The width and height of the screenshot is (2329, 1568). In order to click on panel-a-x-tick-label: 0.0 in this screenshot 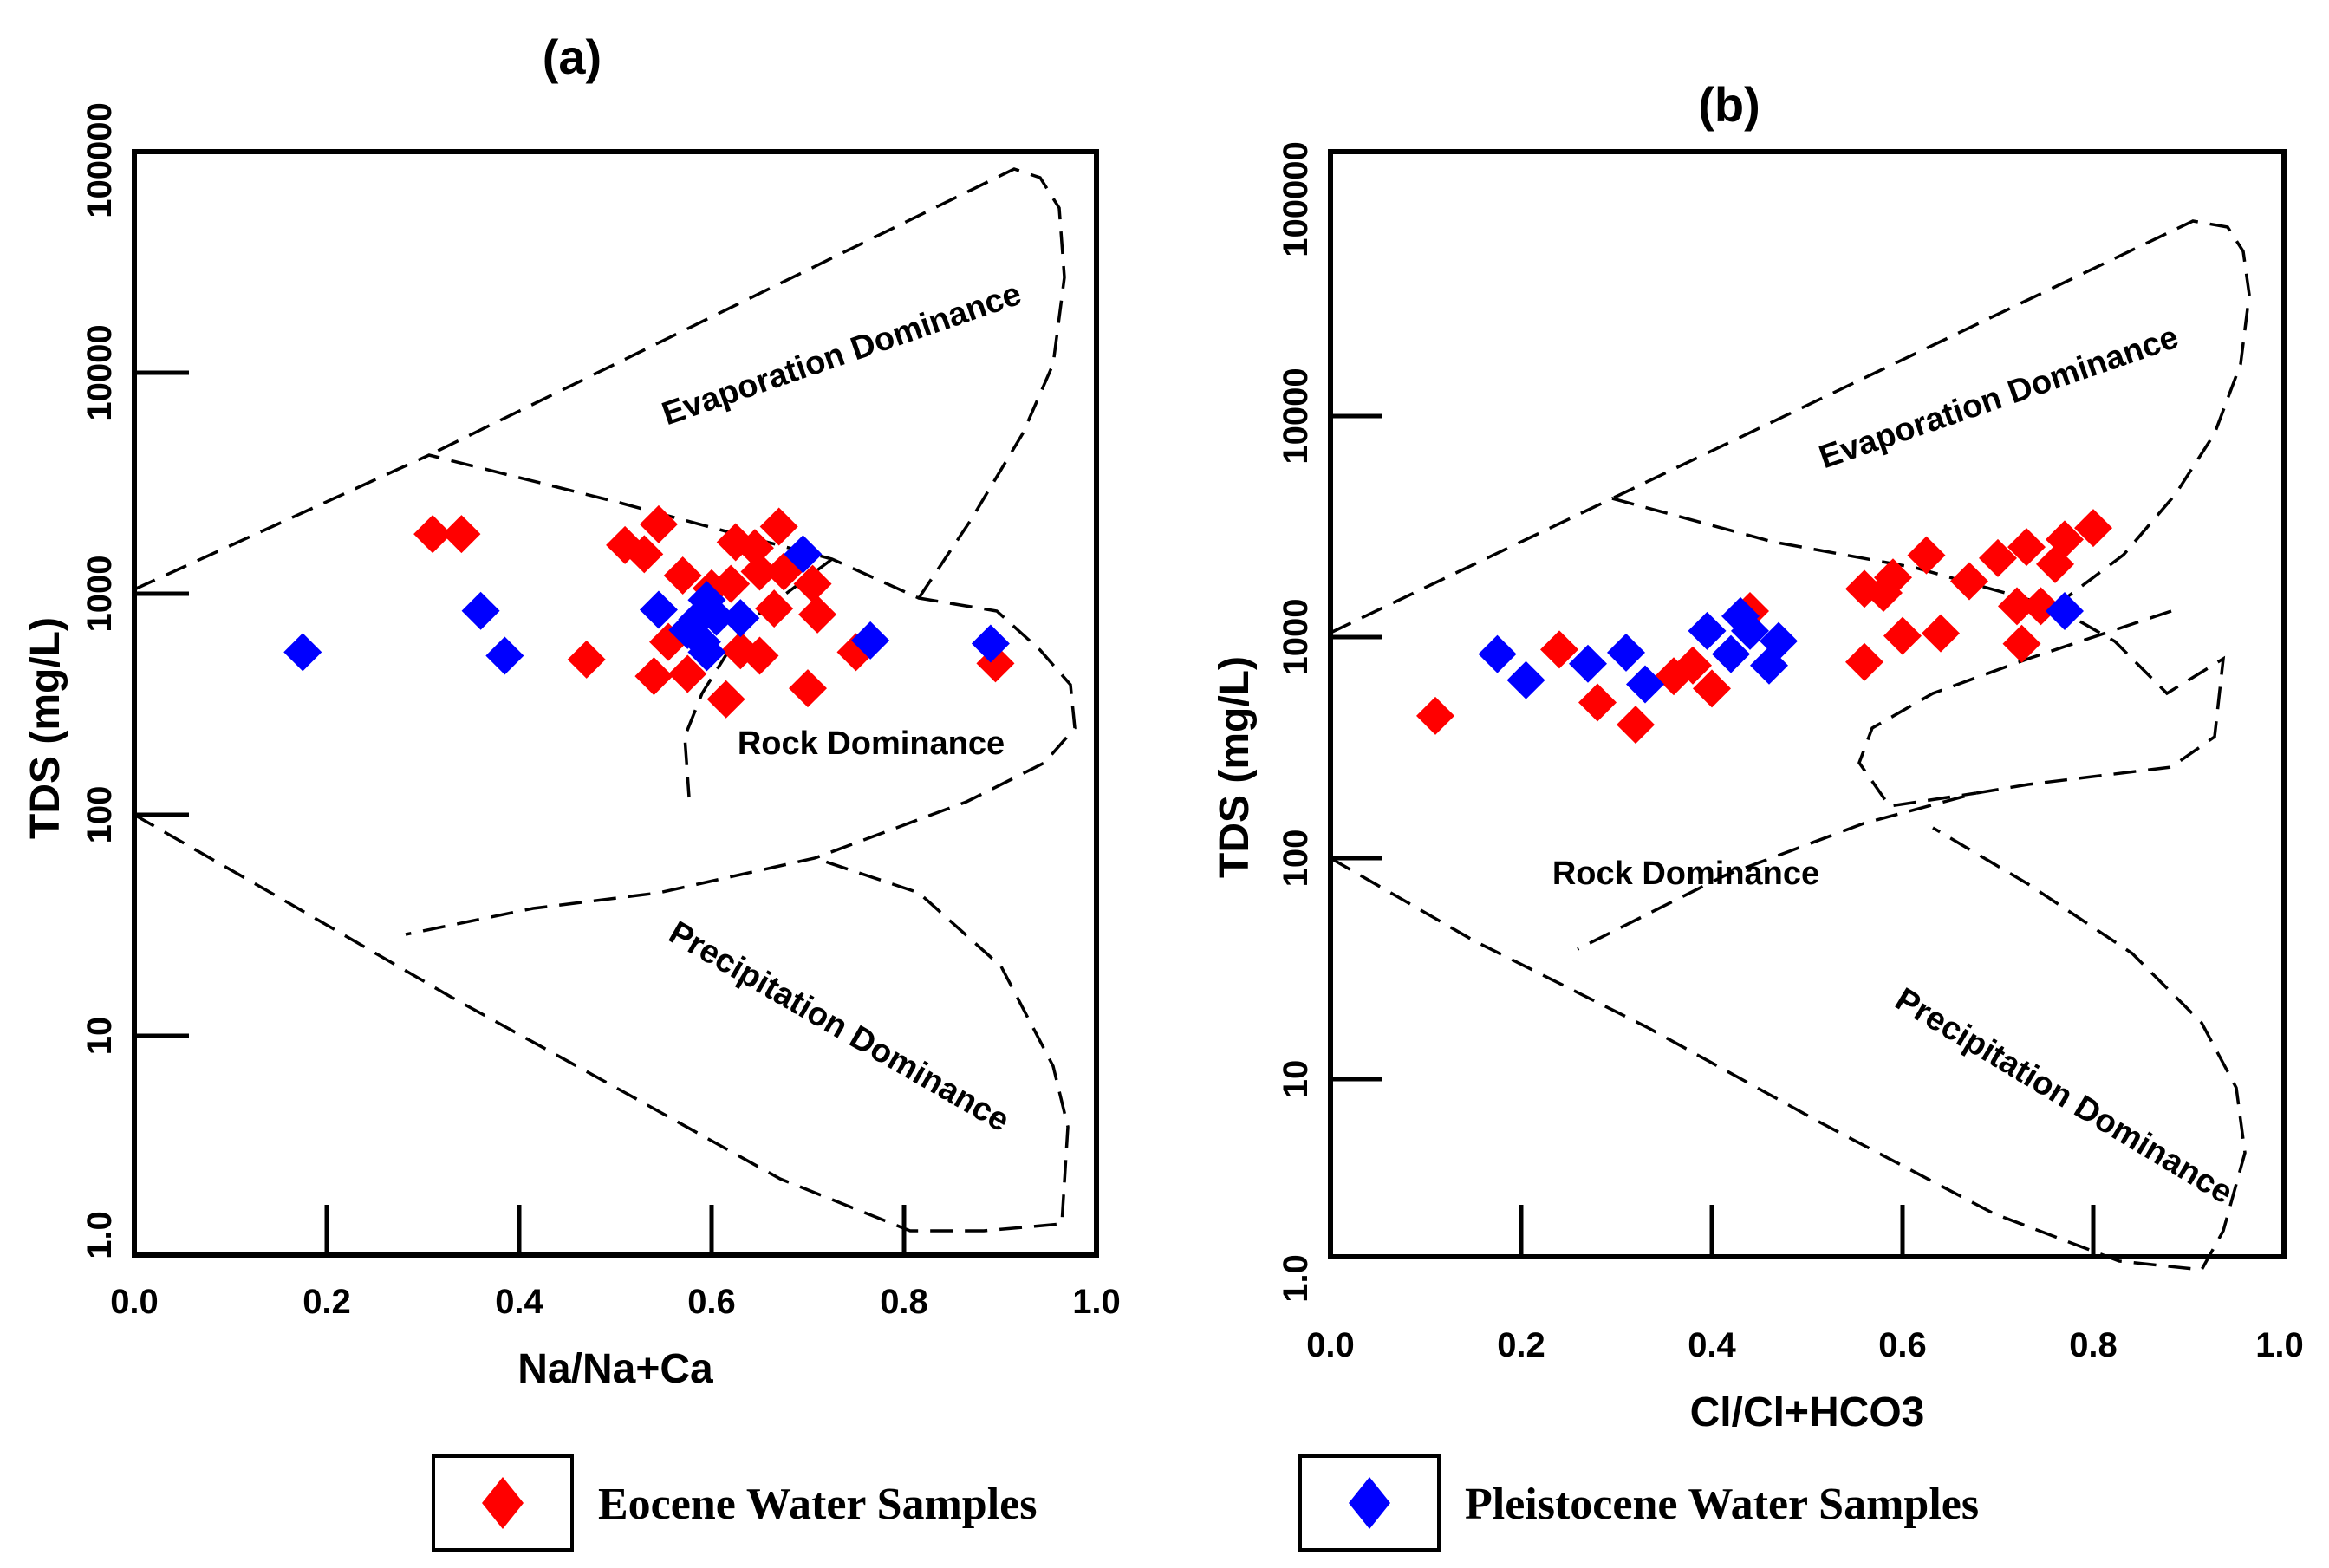, I will do `click(134, 1302)`.